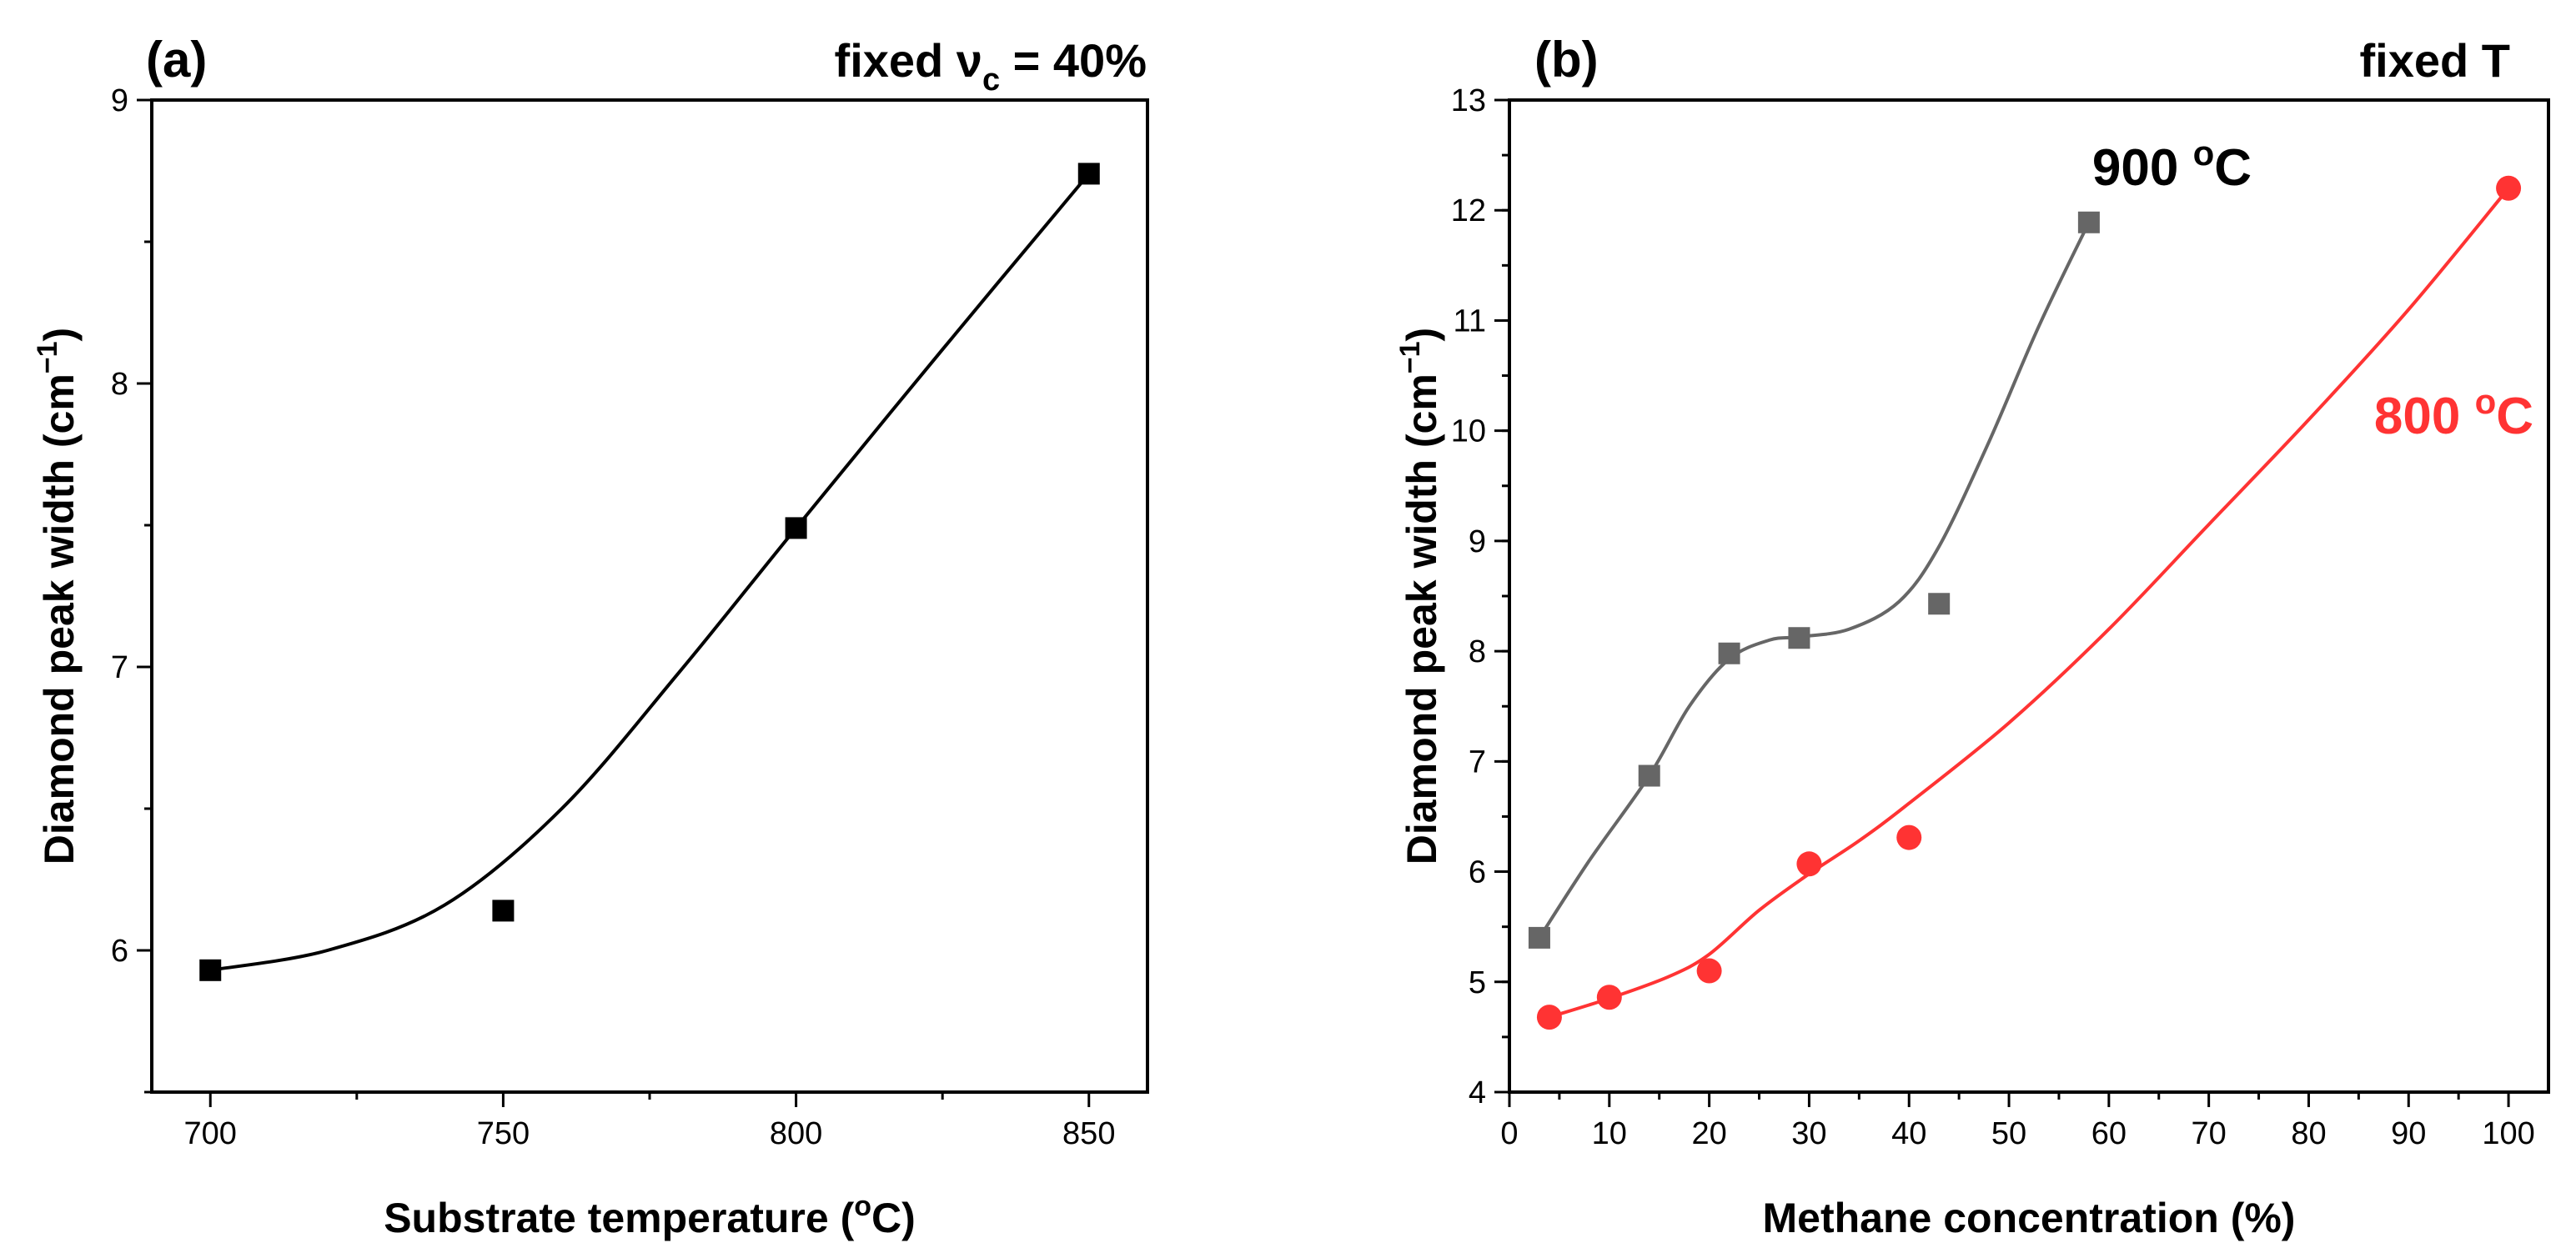  Describe the element at coordinates (1468, 210) in the screenshot. I see `y-tick-label: 12` at that location.